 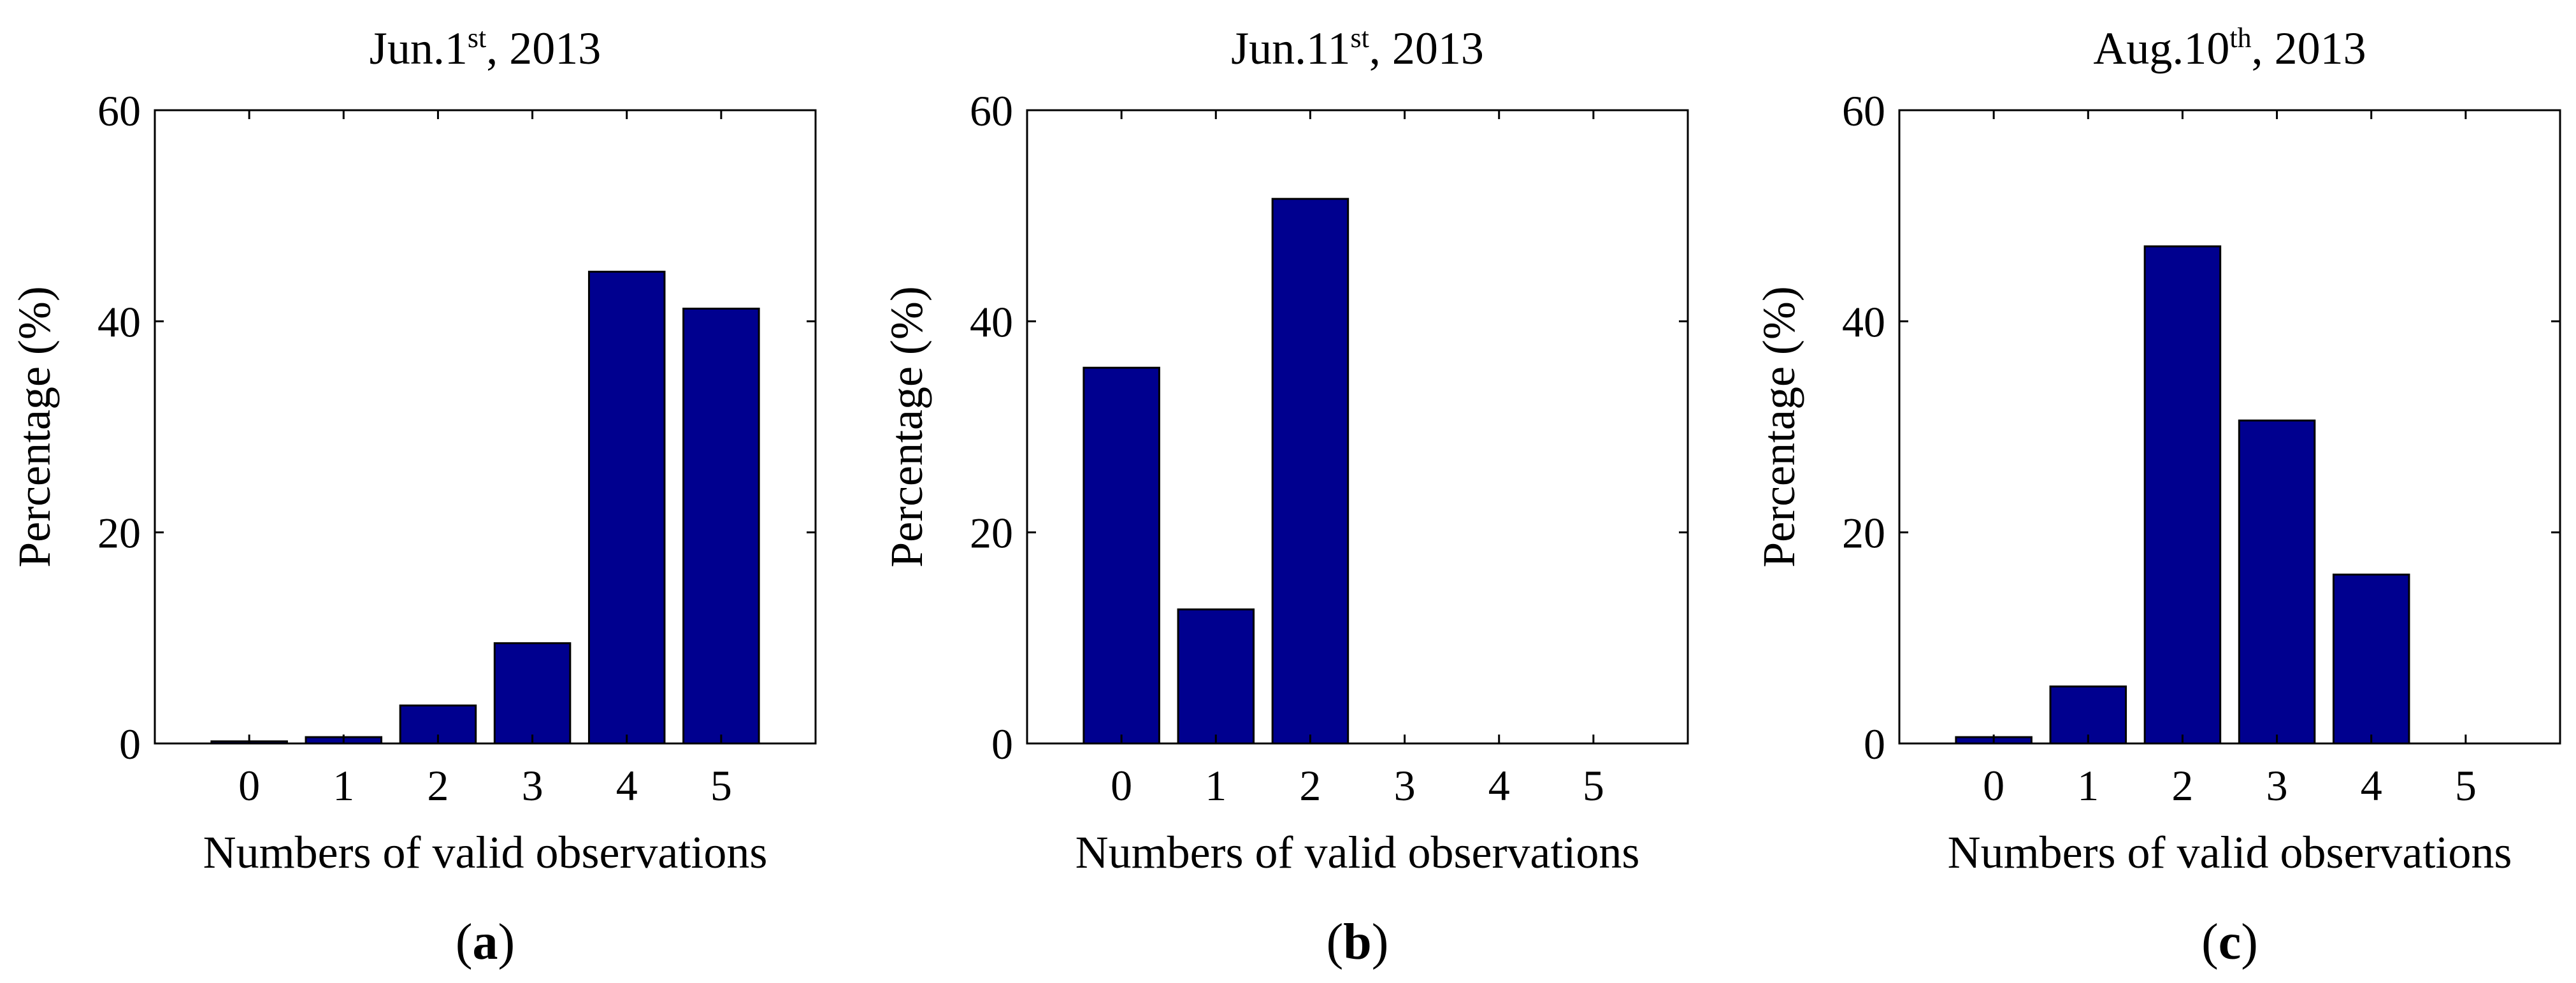 I want to click on panel-label: (a), so click(x=485, y=942).